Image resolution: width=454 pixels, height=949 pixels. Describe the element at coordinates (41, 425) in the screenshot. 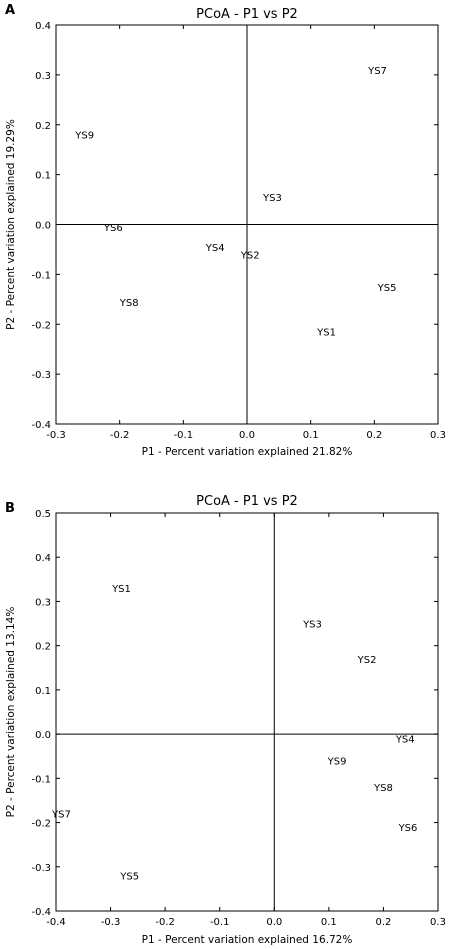

I see `chart1-y-tick-label: -0.4` at that location.